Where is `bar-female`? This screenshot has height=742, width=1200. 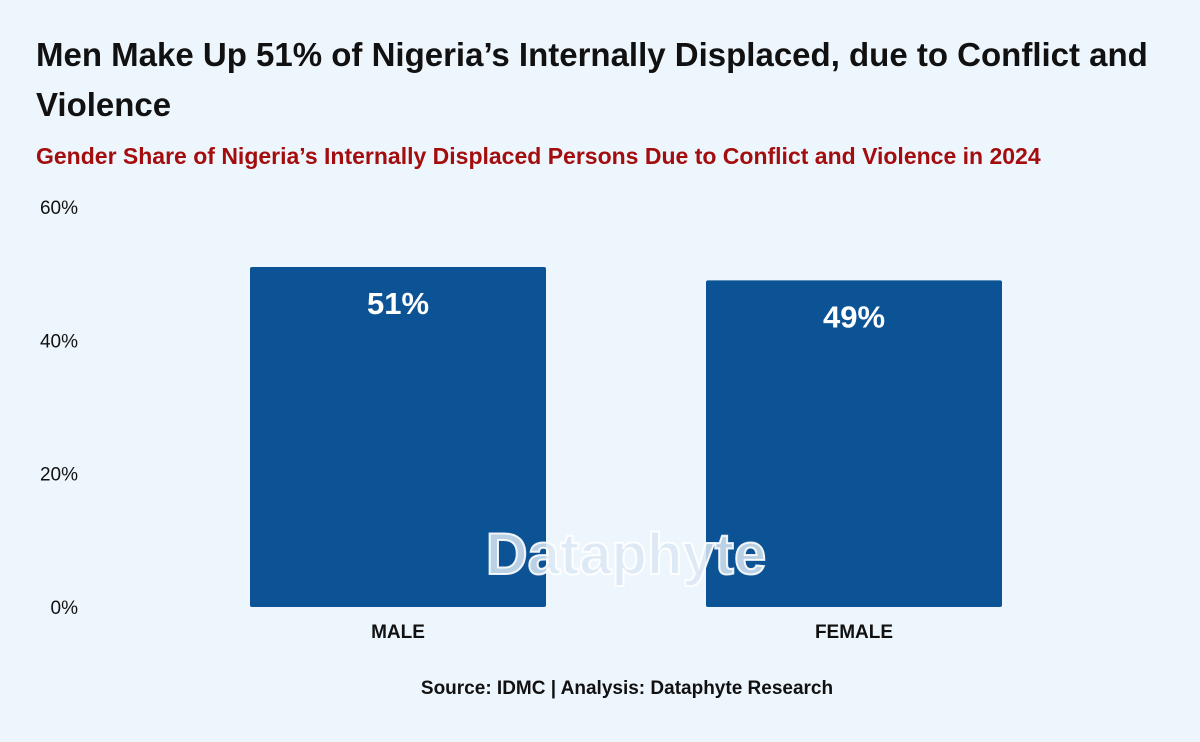
bar-female is located at coordinates (854, 443).